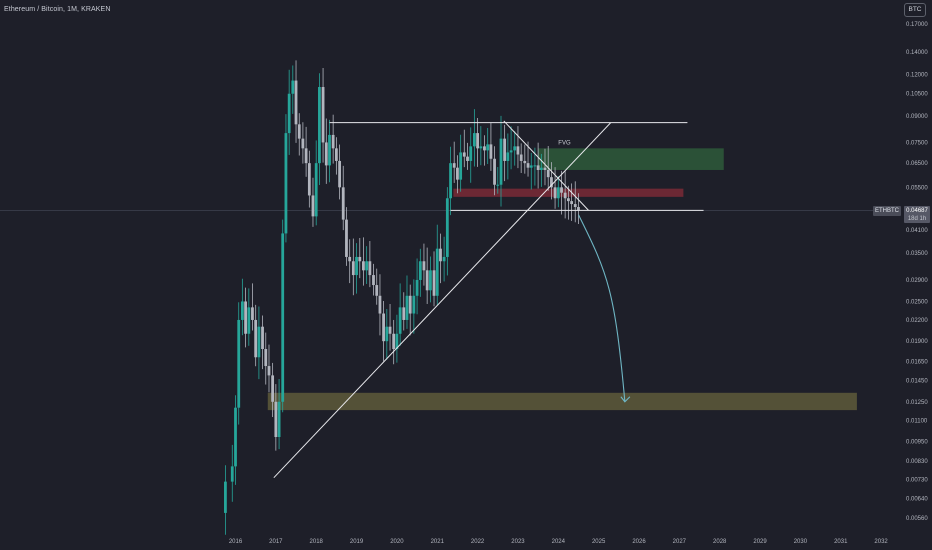 This screenshot has width=932, height=550. I want to click on x-axis-tick-label: 2032, so click(881, 542).